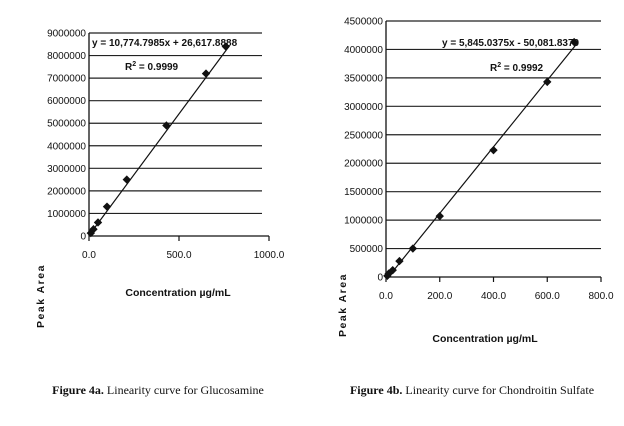 This screenshot has width=624, height=426. What do you see at coordinates (66, 214) in the screenshot?
I see `gluc-y-tick-label: 1000000` at bounding box center [66, 214].